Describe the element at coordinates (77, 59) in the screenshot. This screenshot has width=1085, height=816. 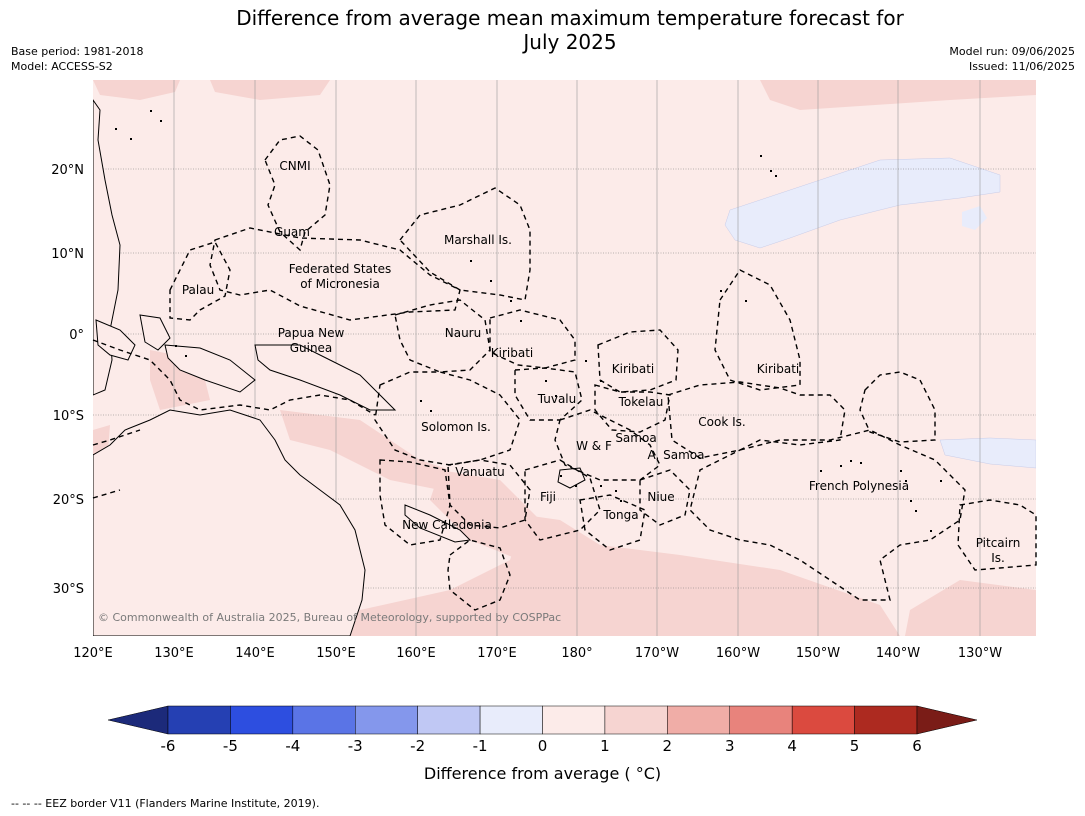
I see `meta-left: Base period: 1981-2018 Model: ACCESS-S2` at that location.